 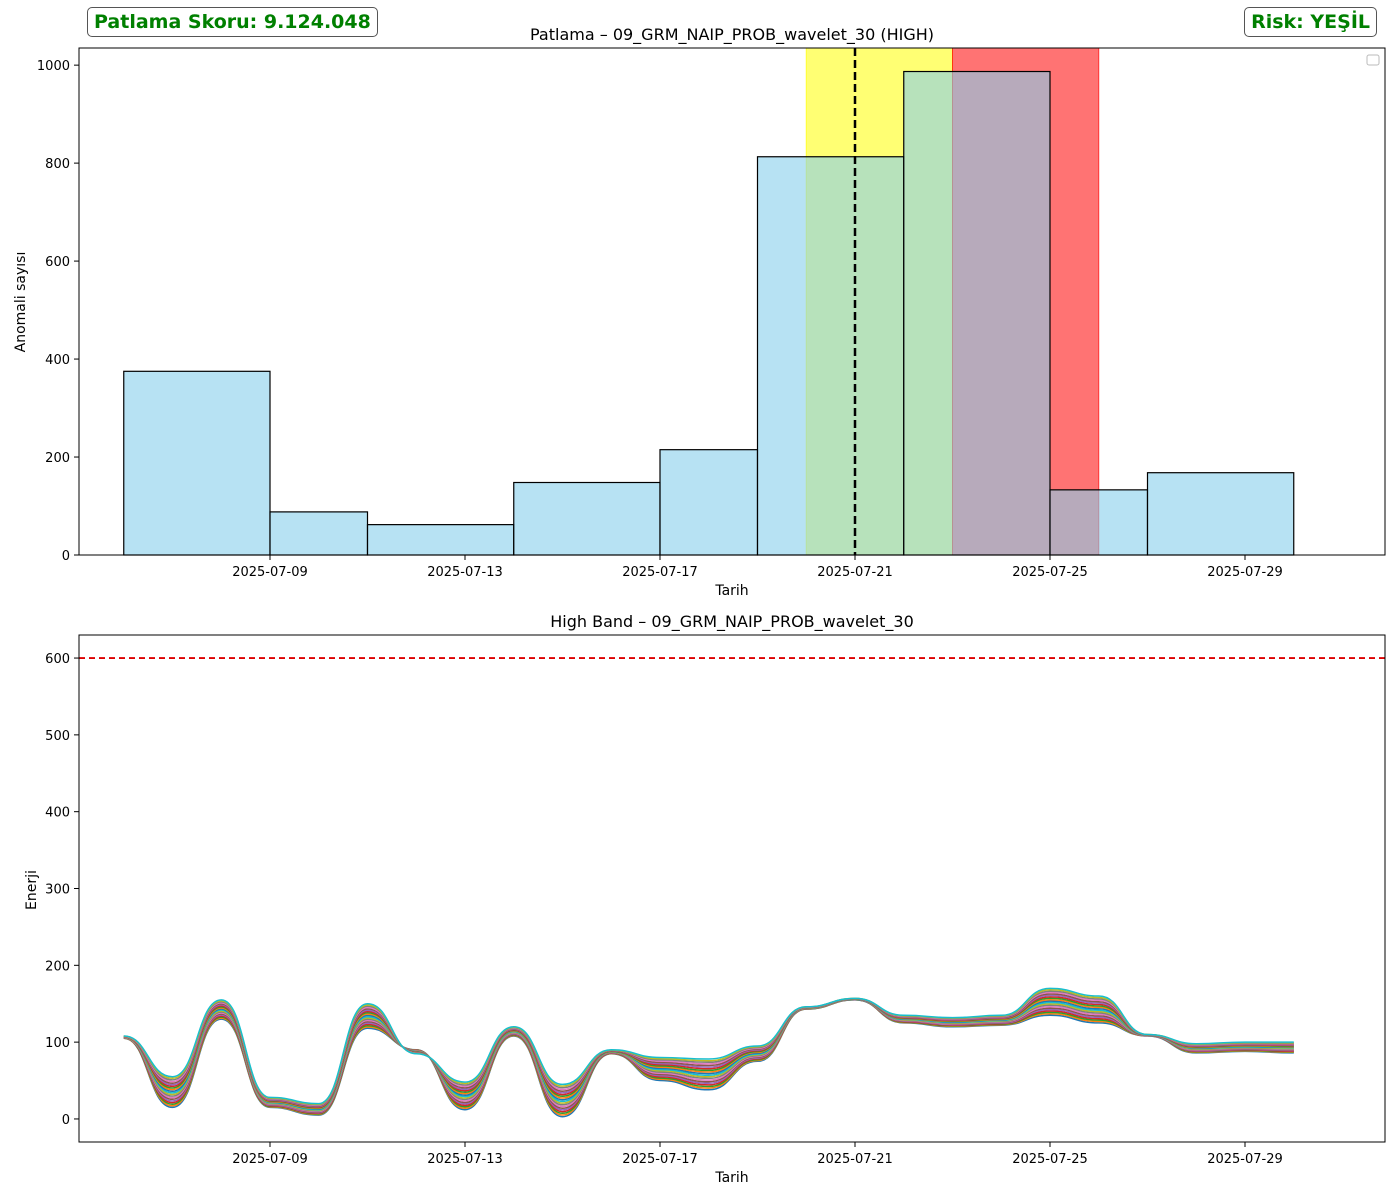 What do you see at coordinates (732, 622) in the screenshot?
I see `chart-title: High Band – 09_GRM_NAIP_PROB_wavelet_30` at bounding box center [732, 622].